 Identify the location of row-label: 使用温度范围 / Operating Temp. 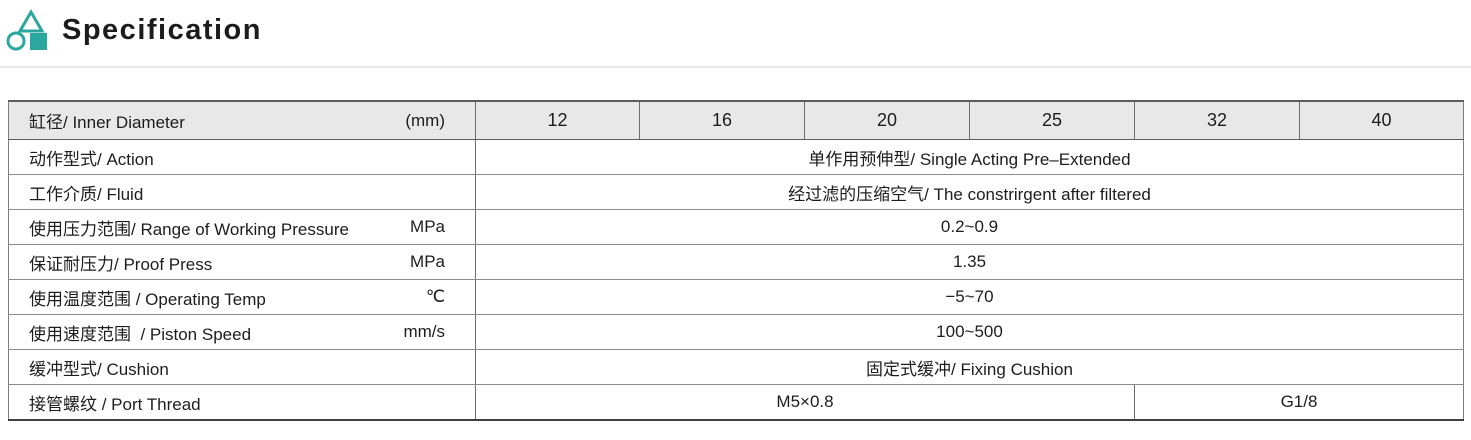
(147, 299).